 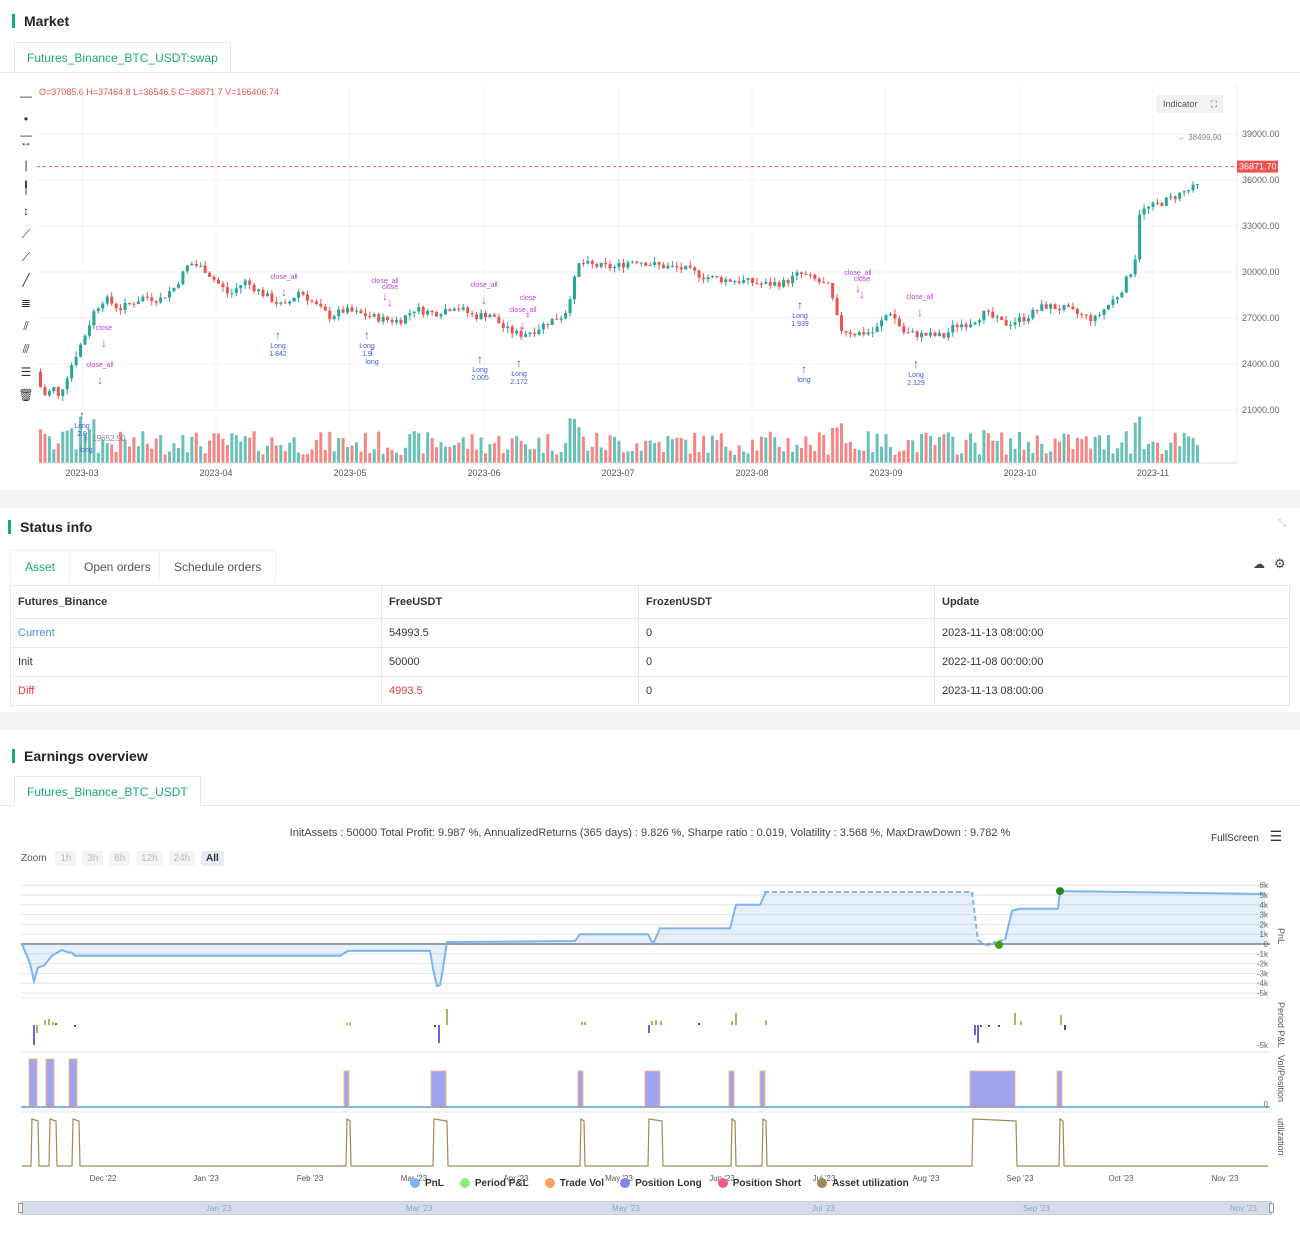 What do you see at coordinates (1276, 836) in the screenshot?
I see `menu-icon: ☰` at bounding box center [1276, 836].